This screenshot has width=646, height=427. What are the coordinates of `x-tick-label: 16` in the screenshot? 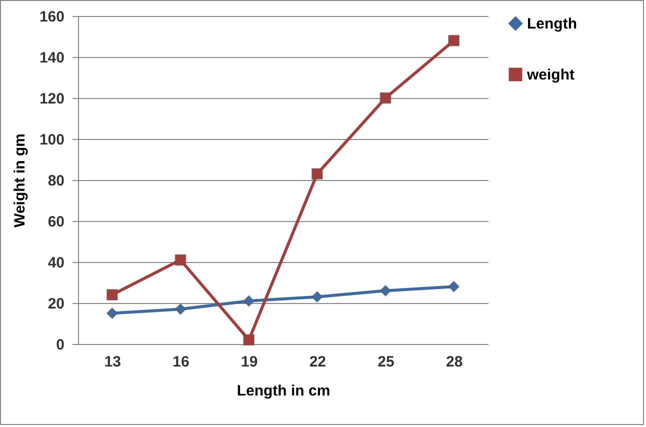 It's located at (181, 362).